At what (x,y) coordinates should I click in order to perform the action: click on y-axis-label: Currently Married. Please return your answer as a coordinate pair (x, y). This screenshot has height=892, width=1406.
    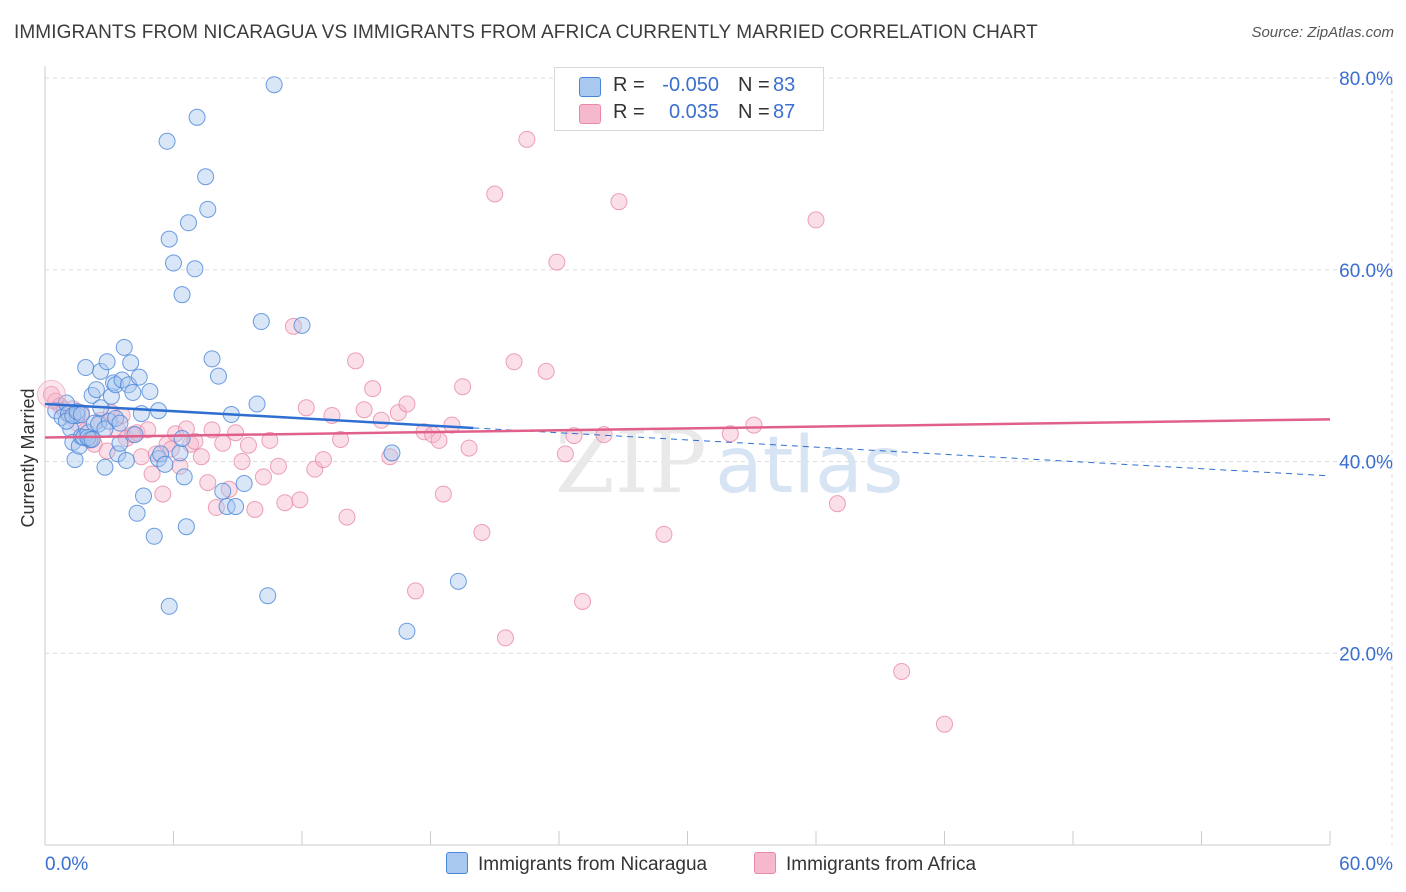
    Looking at the image, I should click on (28, 457).